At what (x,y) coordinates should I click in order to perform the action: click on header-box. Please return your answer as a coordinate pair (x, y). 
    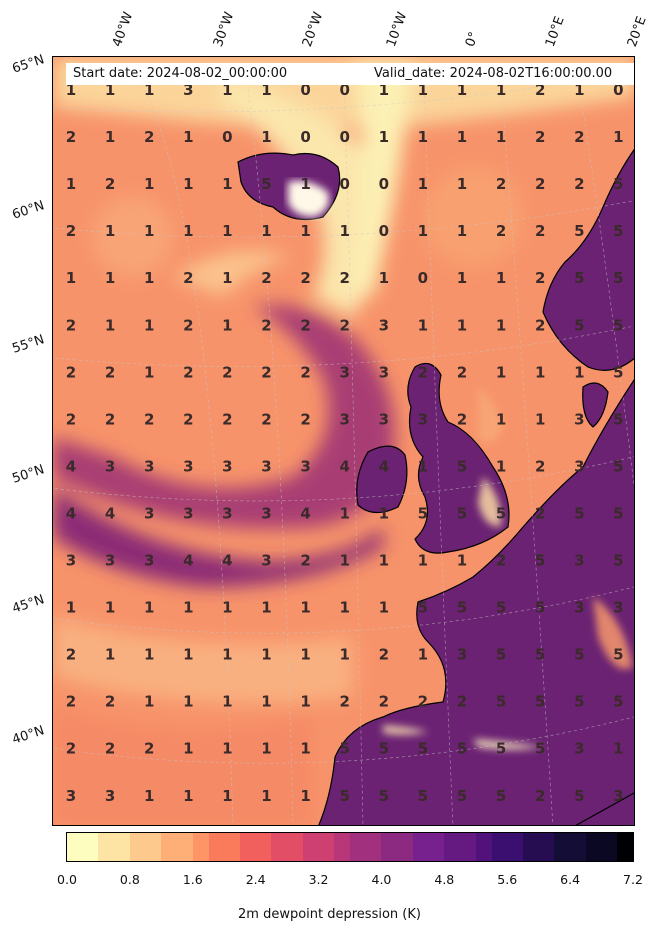
    Looking at the image, I should click on (350, 74).